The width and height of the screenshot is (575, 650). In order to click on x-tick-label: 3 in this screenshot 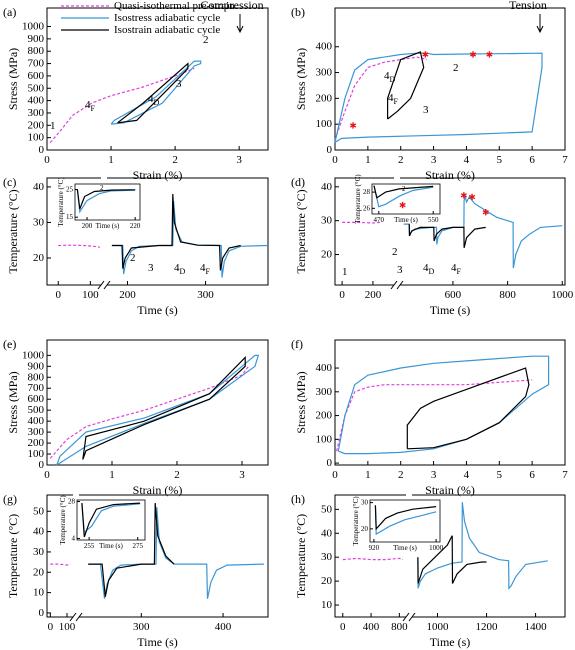, I will do `click(434, 475)`.